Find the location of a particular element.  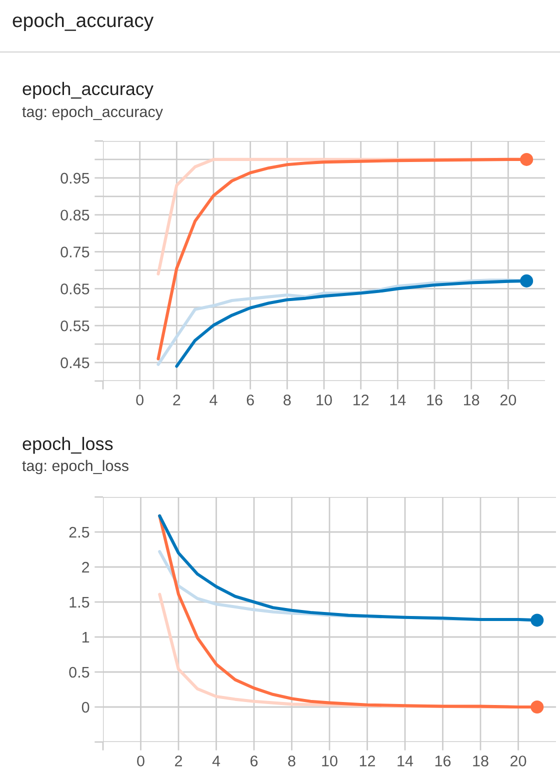

chart-subtitle: tag: epoch_accuracy is located at coordinates (92, 113).